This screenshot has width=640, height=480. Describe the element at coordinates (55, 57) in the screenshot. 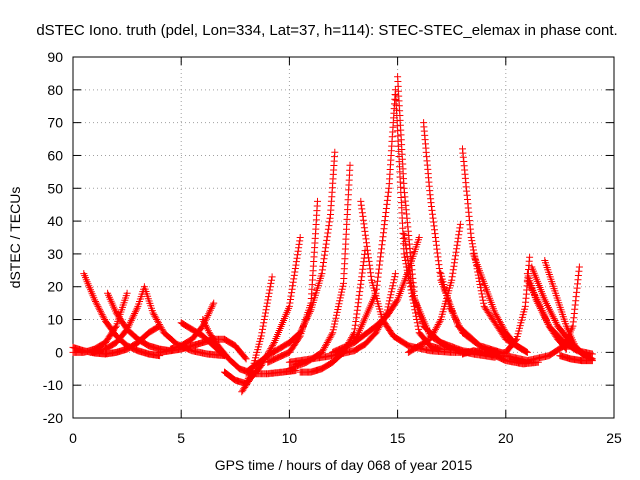

I see `y-tick-label: 90` at that location.